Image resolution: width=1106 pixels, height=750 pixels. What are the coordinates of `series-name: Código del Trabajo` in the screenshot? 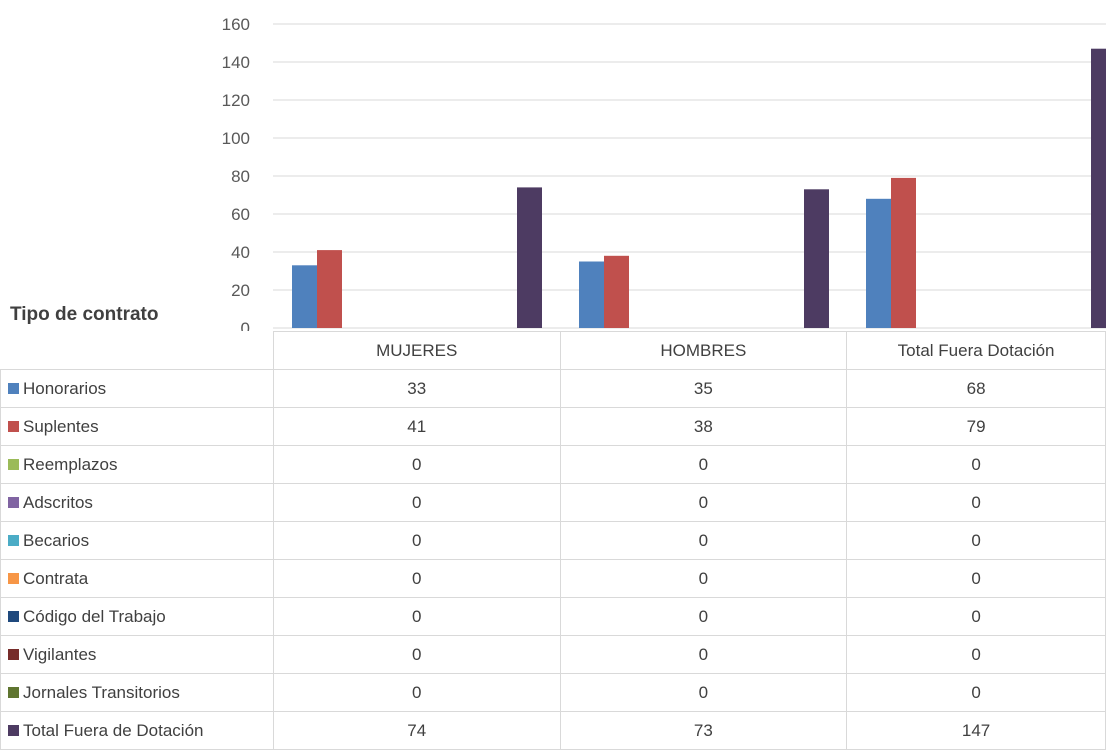 It's located at (94, 616).